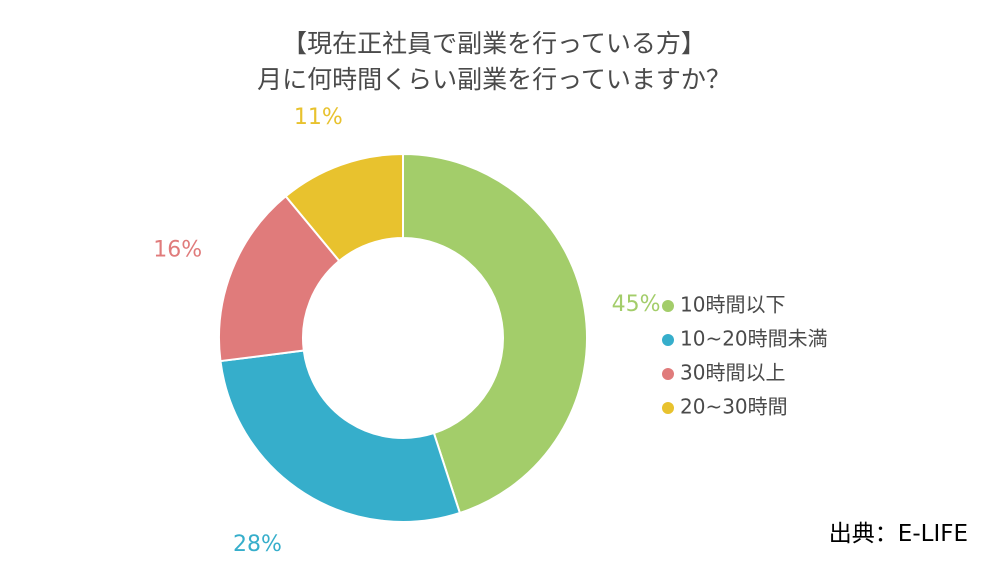  Describe the element at coordinates (318, 117) in the screenshot. I see `slice-label-3: 11%` at that location.